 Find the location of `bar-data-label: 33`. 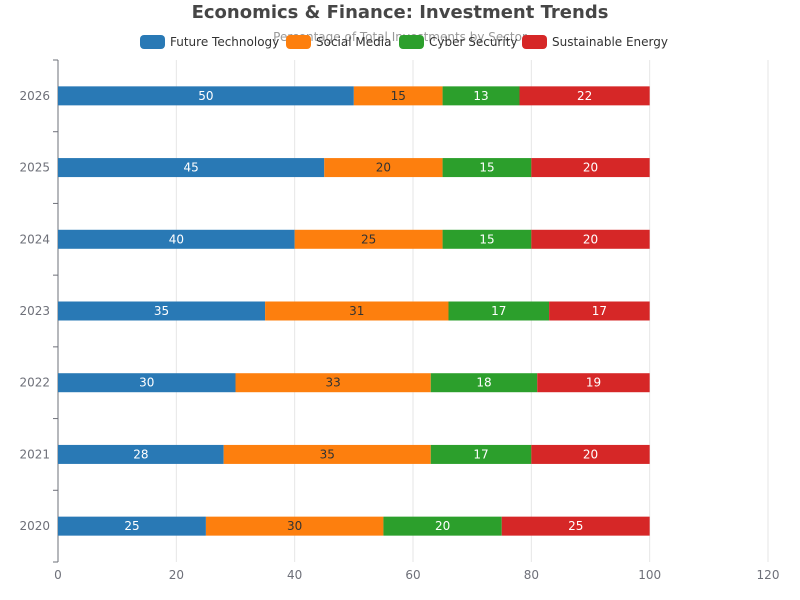

bar-data-label: 33 is located at coordinates (332, 383).